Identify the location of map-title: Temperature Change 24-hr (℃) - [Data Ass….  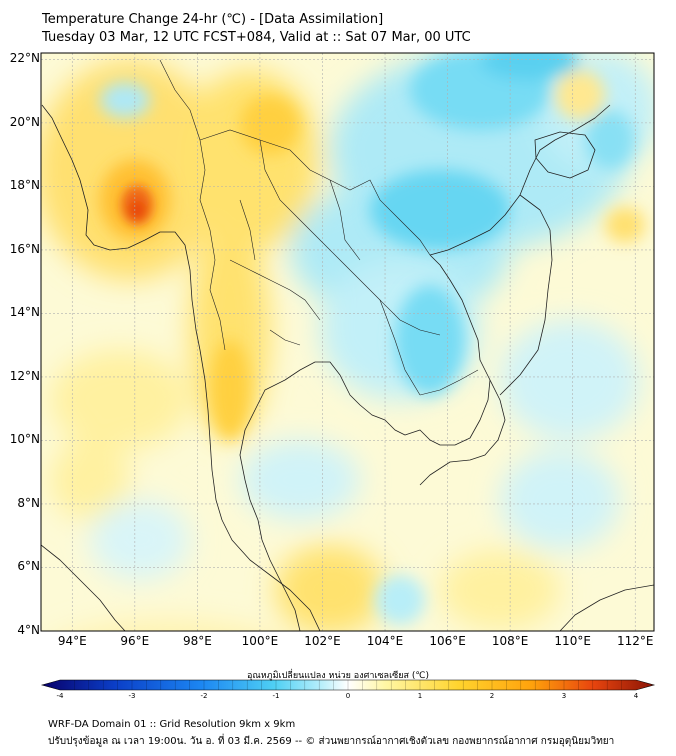
(213, 19).